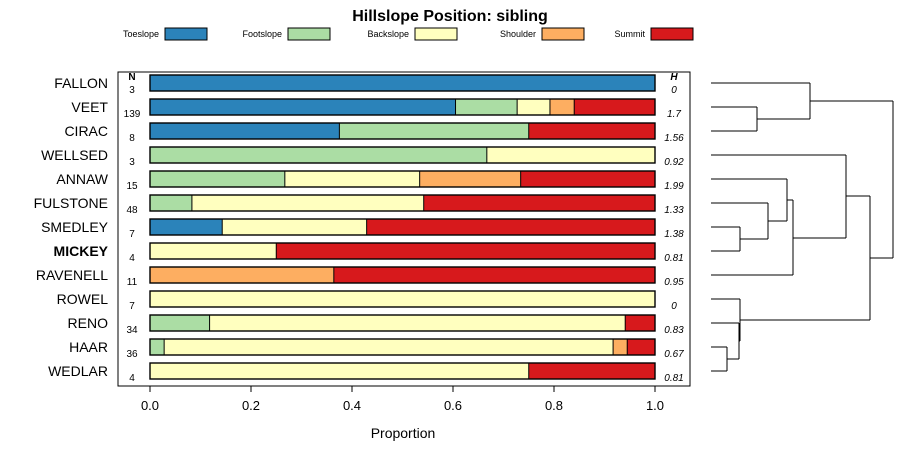  Describe the element at coordinates (307, 203) in the screenshot. I see `bar-fulstone-backslope` at that location.